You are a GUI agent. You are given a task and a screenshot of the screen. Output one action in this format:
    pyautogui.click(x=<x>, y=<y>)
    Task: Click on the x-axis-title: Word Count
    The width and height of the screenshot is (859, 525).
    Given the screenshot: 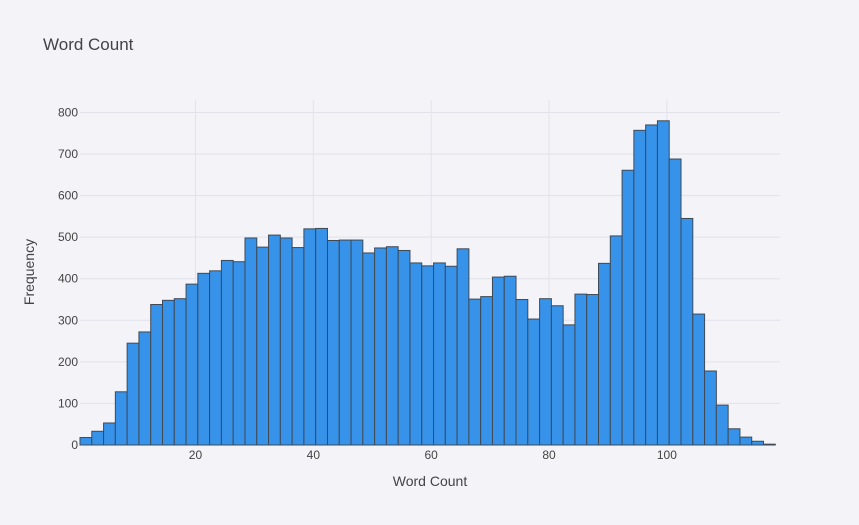 What is the action you would take?
    pyautogui.click(x=430, y=481)
    